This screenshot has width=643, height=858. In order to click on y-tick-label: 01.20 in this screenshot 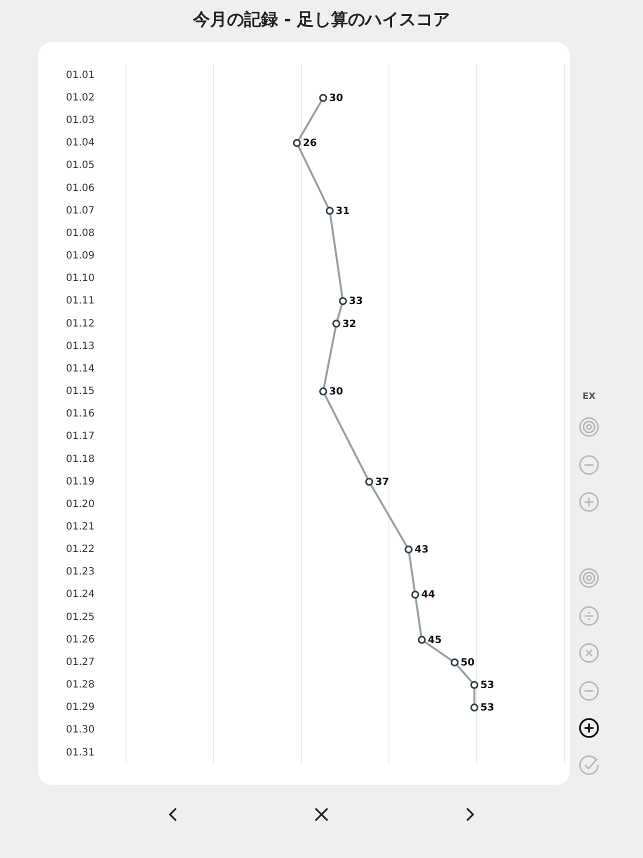, I will do `click(80, 504)`.